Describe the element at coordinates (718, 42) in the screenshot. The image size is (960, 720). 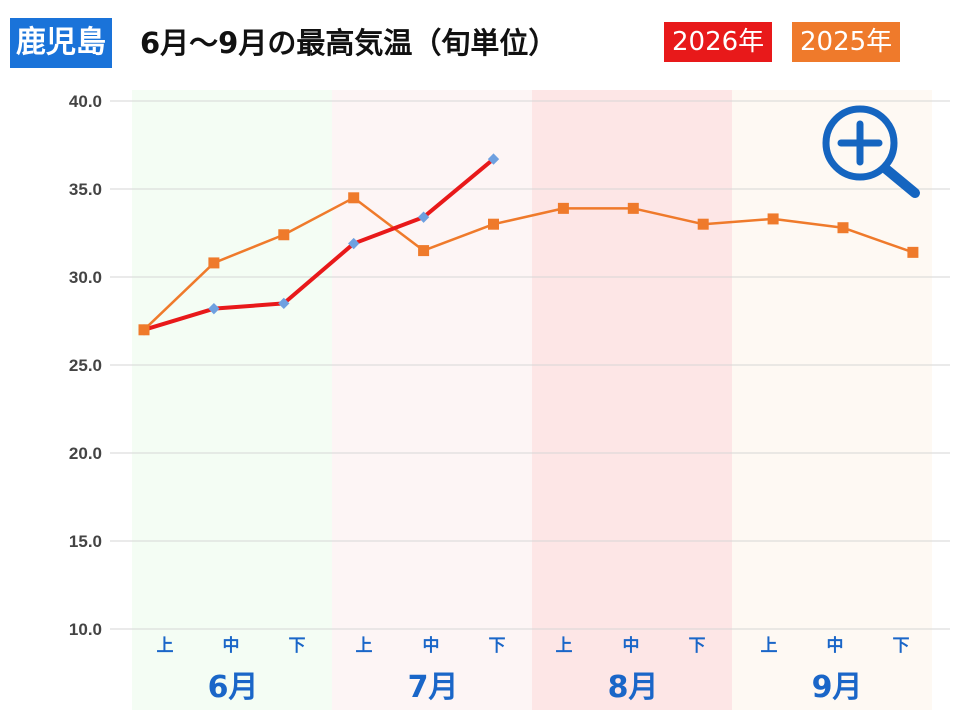
I see `legend-2026: 2026年` at that location.